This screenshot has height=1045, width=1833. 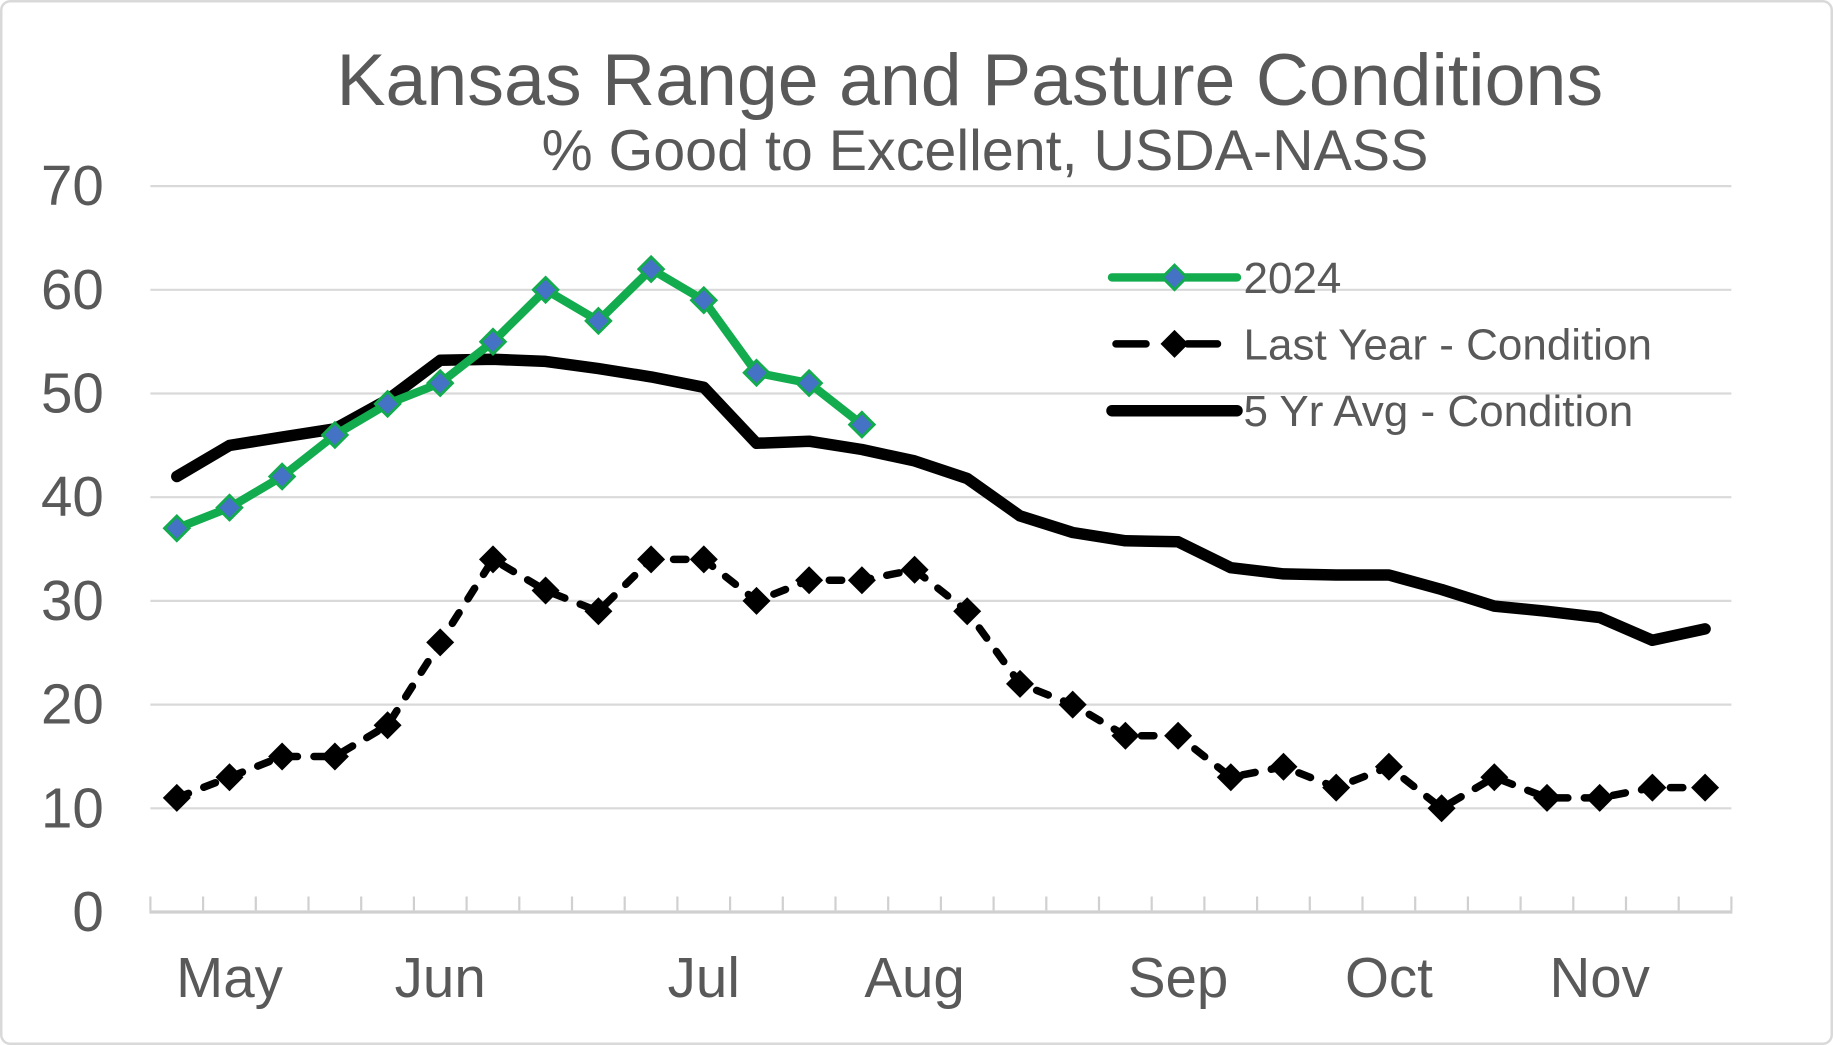 I want to click on svg-text: Oct, so click(x=1389, y=977).